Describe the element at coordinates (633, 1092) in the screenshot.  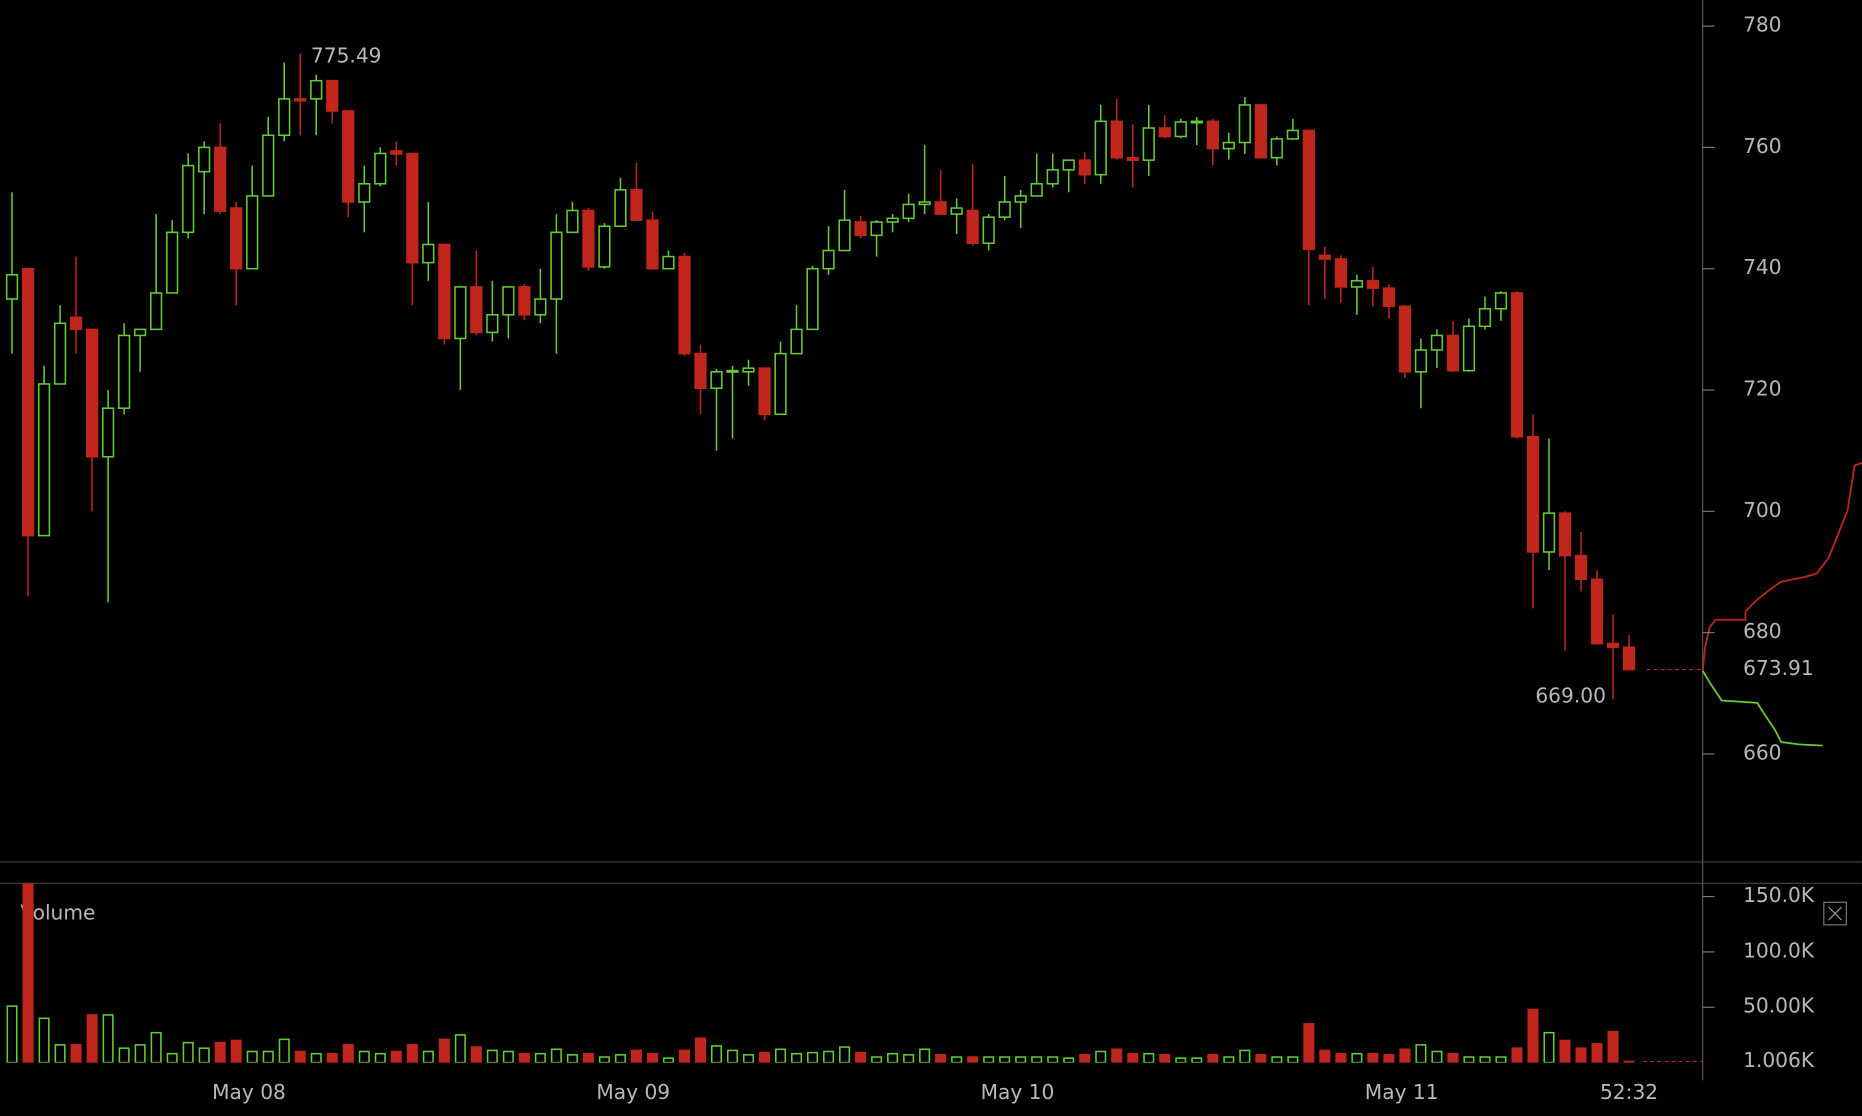
I see `x-tick-label: May 09` at that location.